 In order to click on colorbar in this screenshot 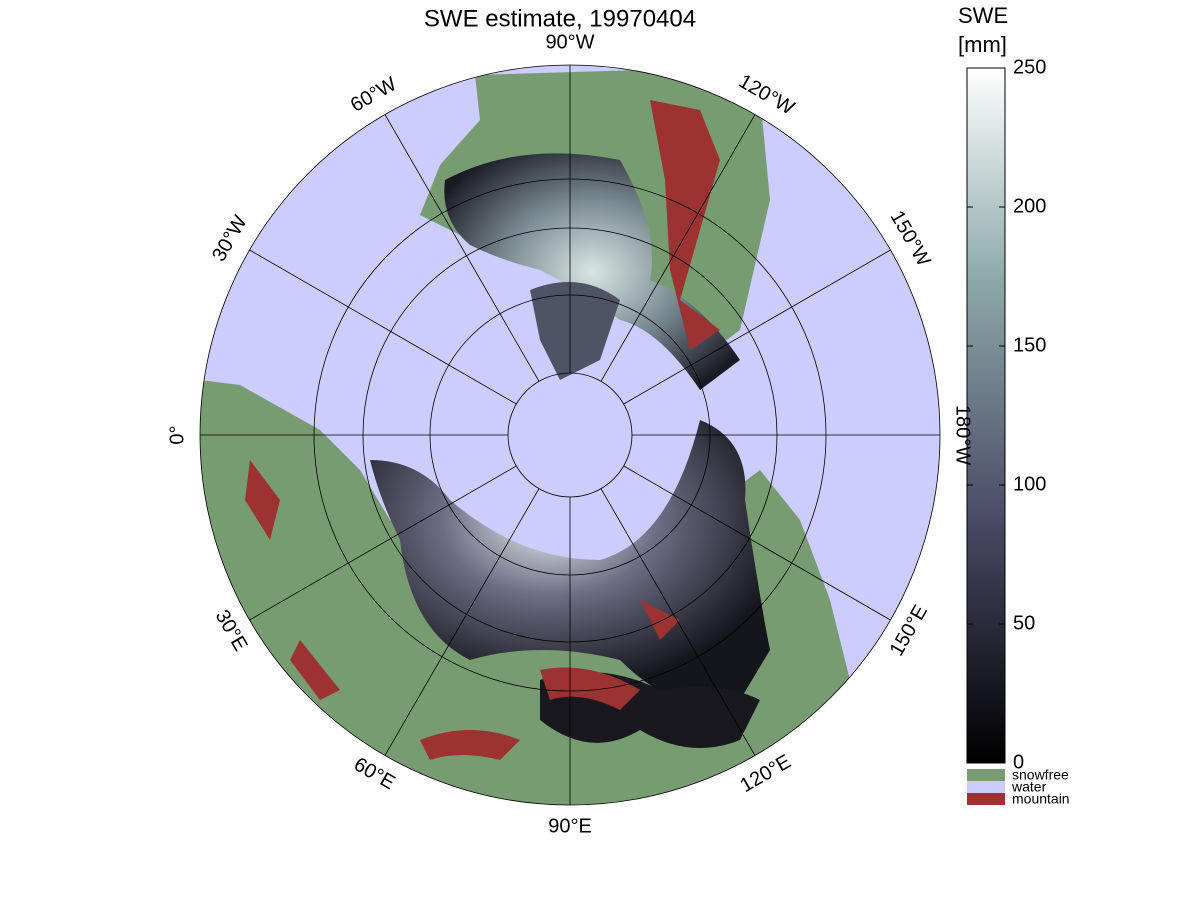, I will do `click(986, 415)`.